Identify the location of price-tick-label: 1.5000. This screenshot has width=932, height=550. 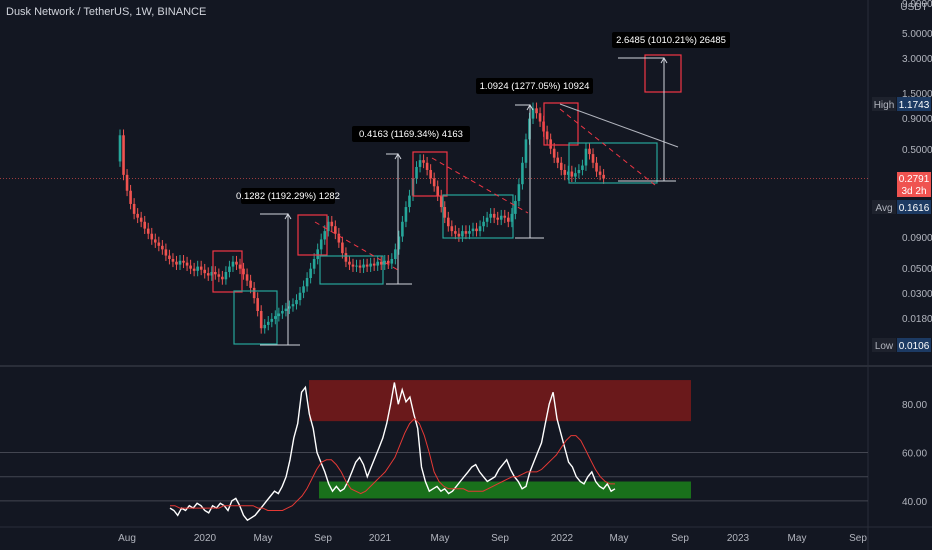
(917, 94).